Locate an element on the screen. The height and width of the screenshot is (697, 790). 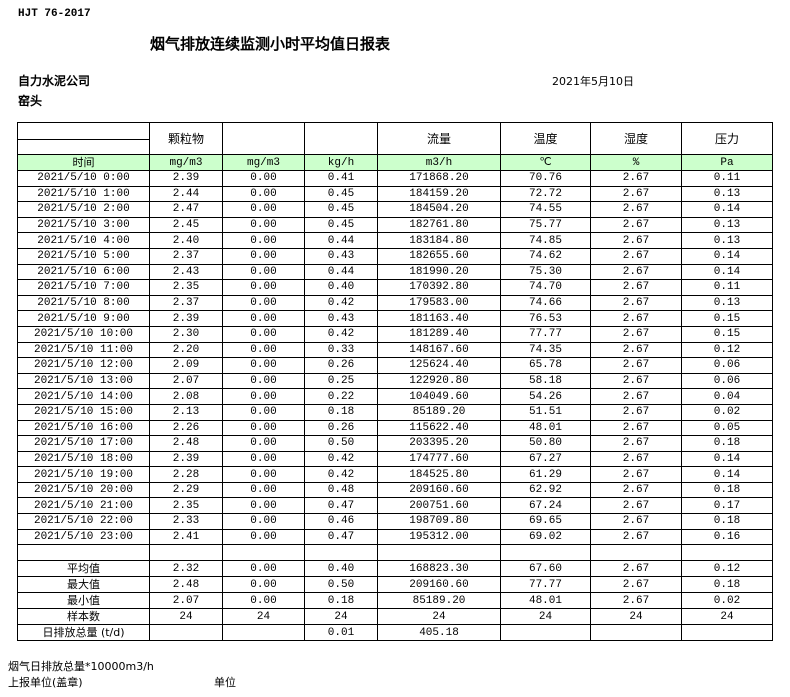
value-cell: 0.11 is located at coordinates (727, 178).